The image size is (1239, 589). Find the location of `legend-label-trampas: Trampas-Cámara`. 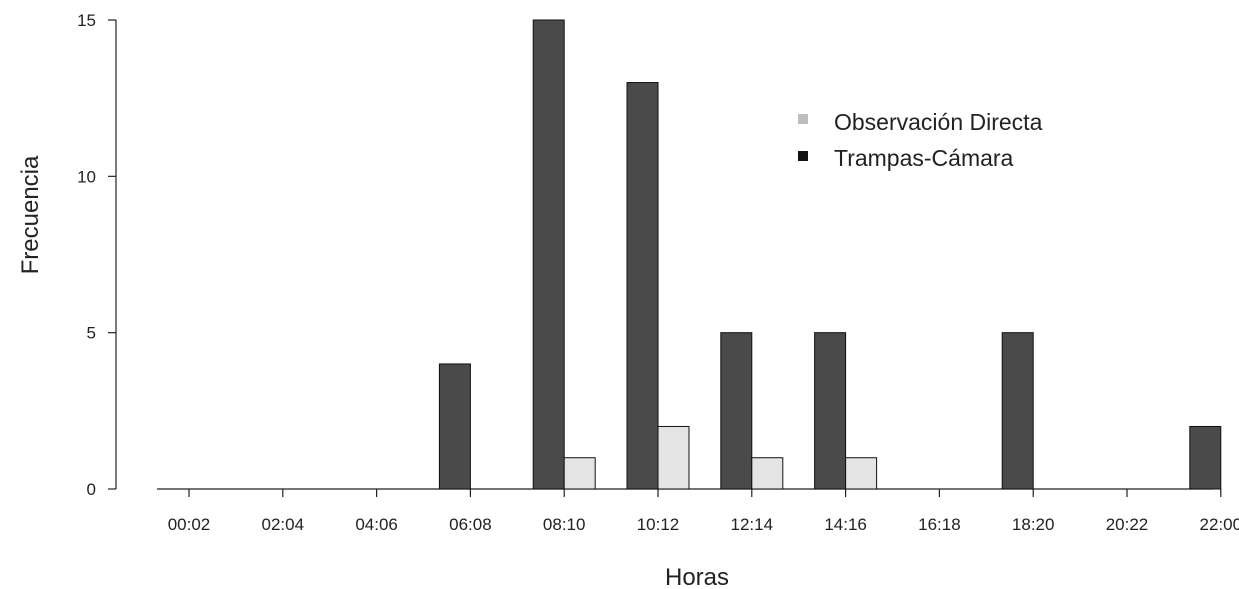

legend-label-trampas: Trampas-Cámara is located at coordinates (924, 158).